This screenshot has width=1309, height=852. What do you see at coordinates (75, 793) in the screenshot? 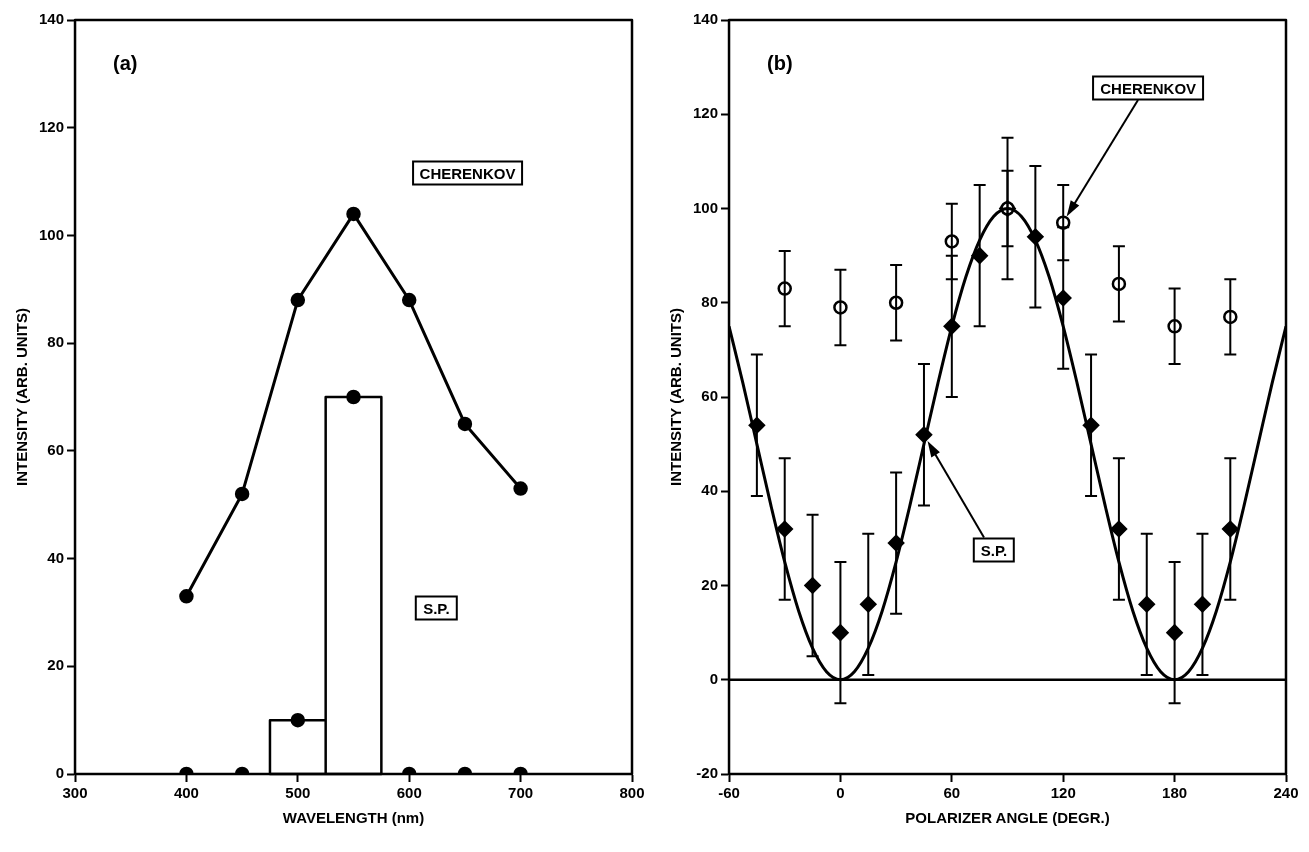
I see `x-tick-label: 300` at bounding box center [75, 793].